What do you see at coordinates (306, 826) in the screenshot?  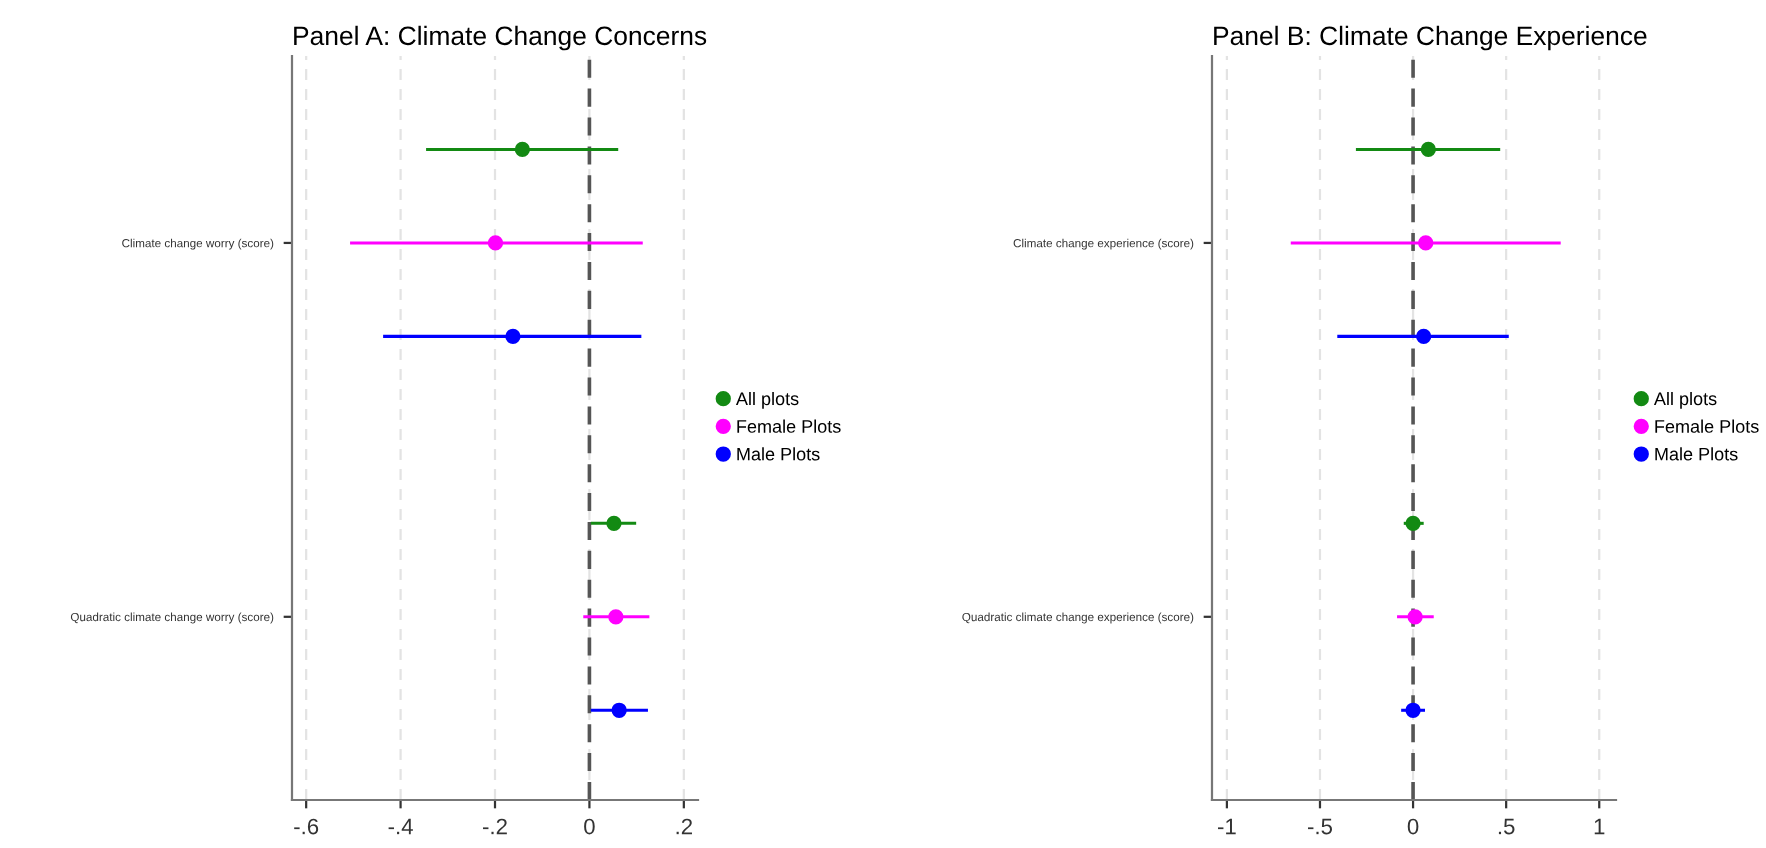 I see `x-tick-label: -.6` at bounding box center [306, 826].